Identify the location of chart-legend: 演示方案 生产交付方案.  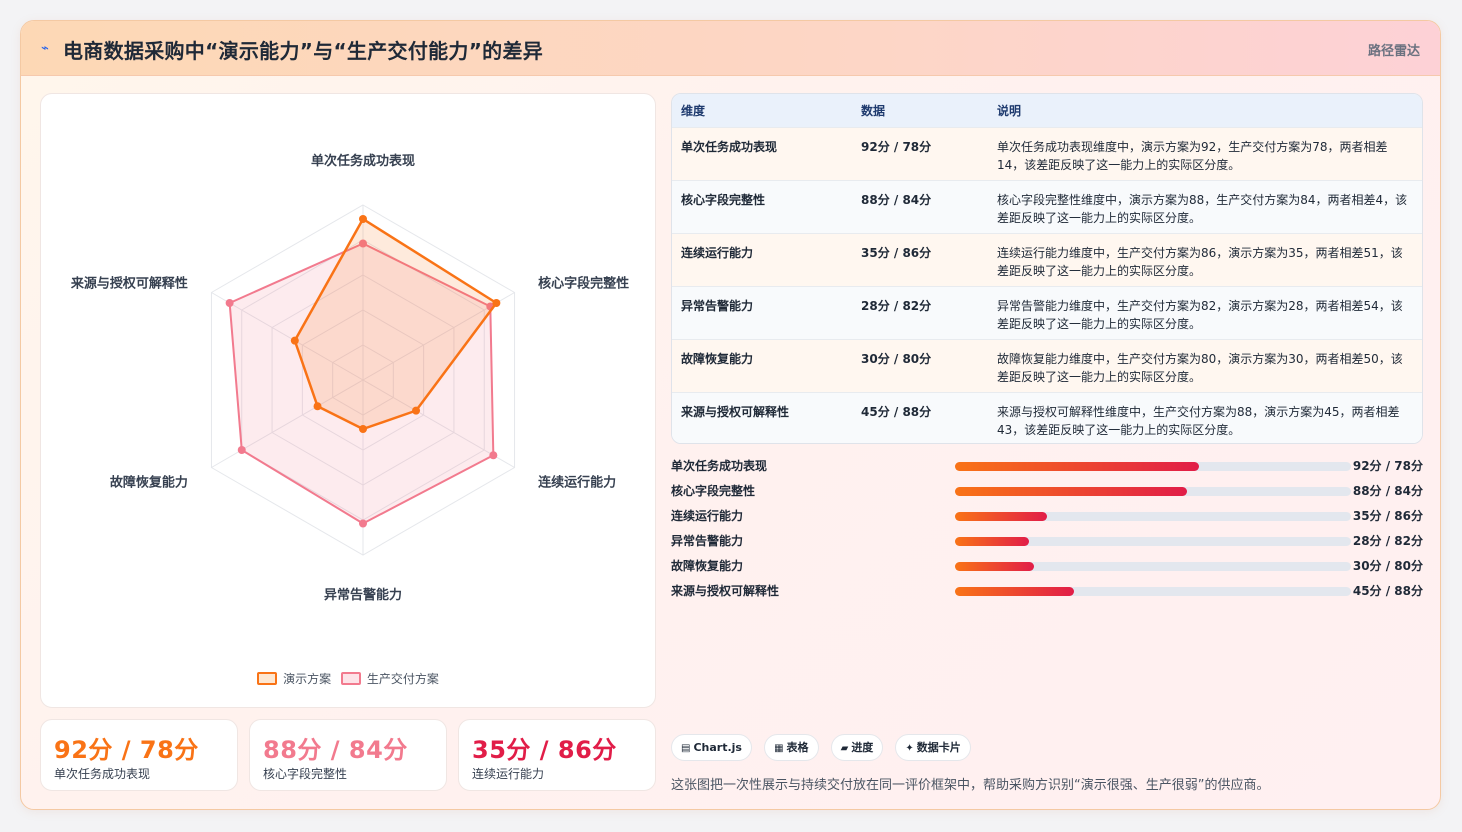
(348, 678).